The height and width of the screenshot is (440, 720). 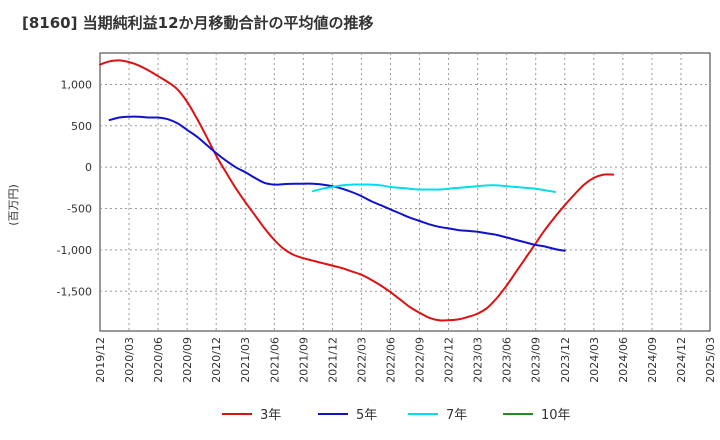 What do you see at coordinates (74, 250) in the screenshot?
I see `y-tick-label: -1,000` at bounding box center [74, 250].